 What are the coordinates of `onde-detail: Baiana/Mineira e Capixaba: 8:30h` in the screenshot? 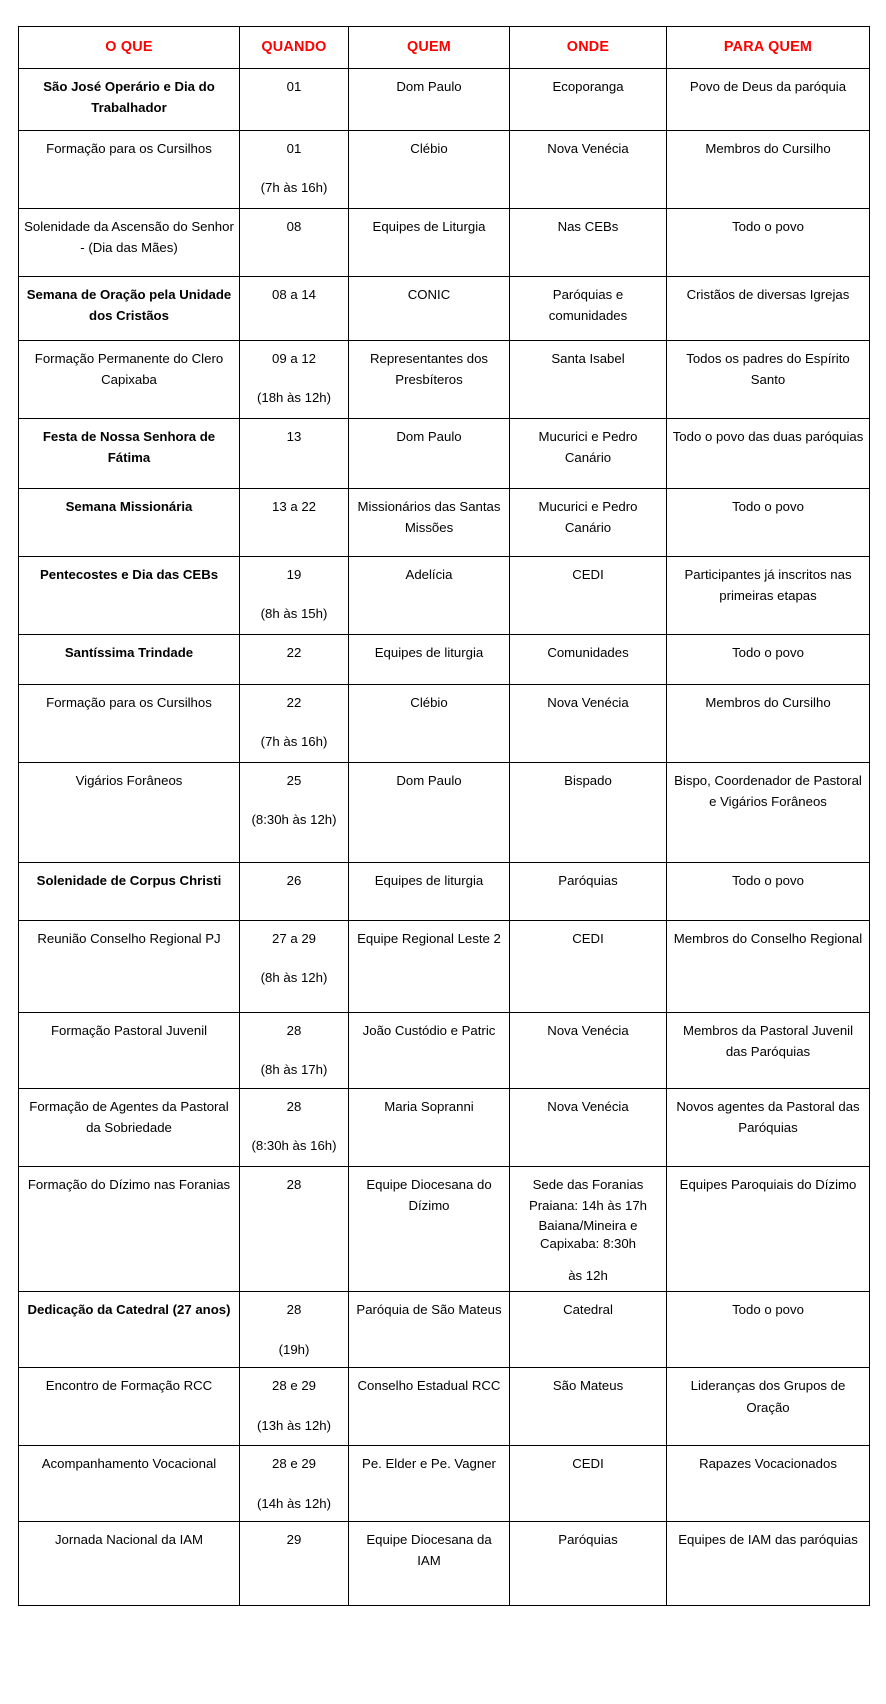 It's located at (588, 1234).